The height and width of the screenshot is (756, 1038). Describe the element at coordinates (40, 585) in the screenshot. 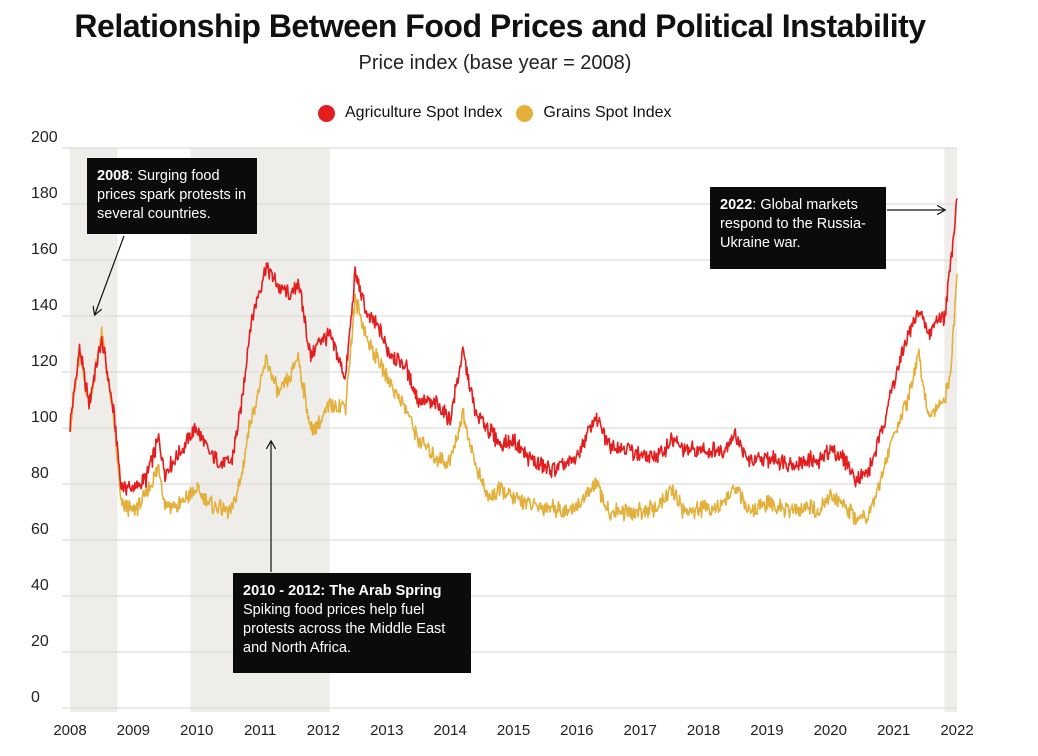

I see `y-tick-label: 40` at that location.